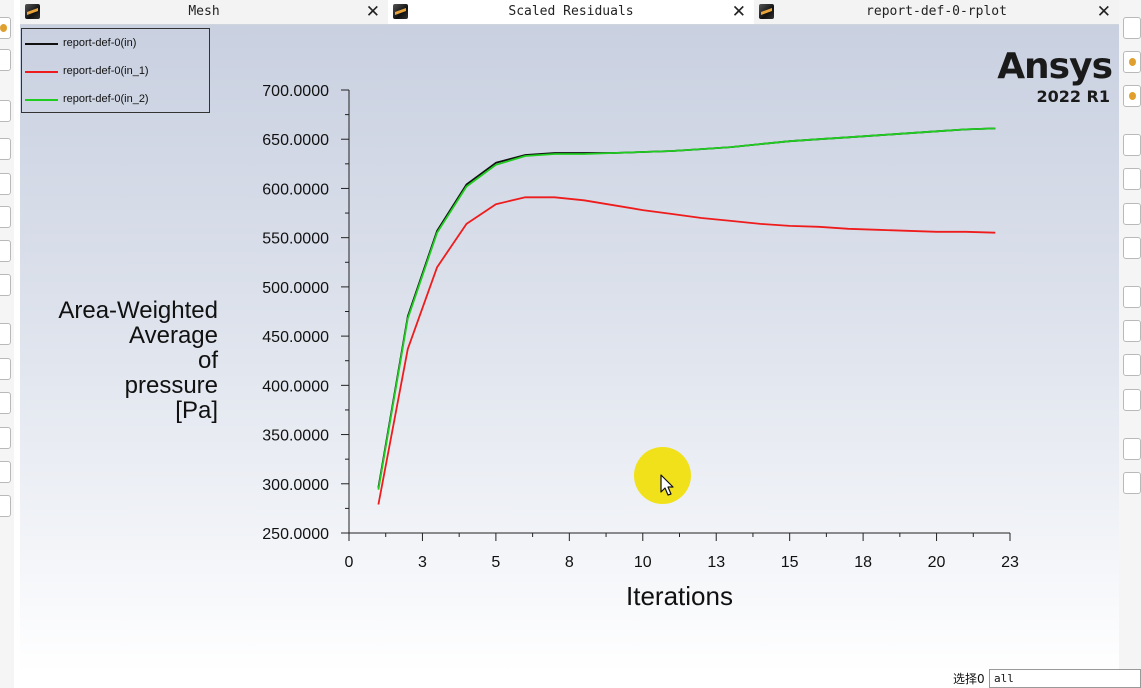 The image size is (1141, 688). I want to click on tab-label: report-def-0-rplot, so click(936, 11).